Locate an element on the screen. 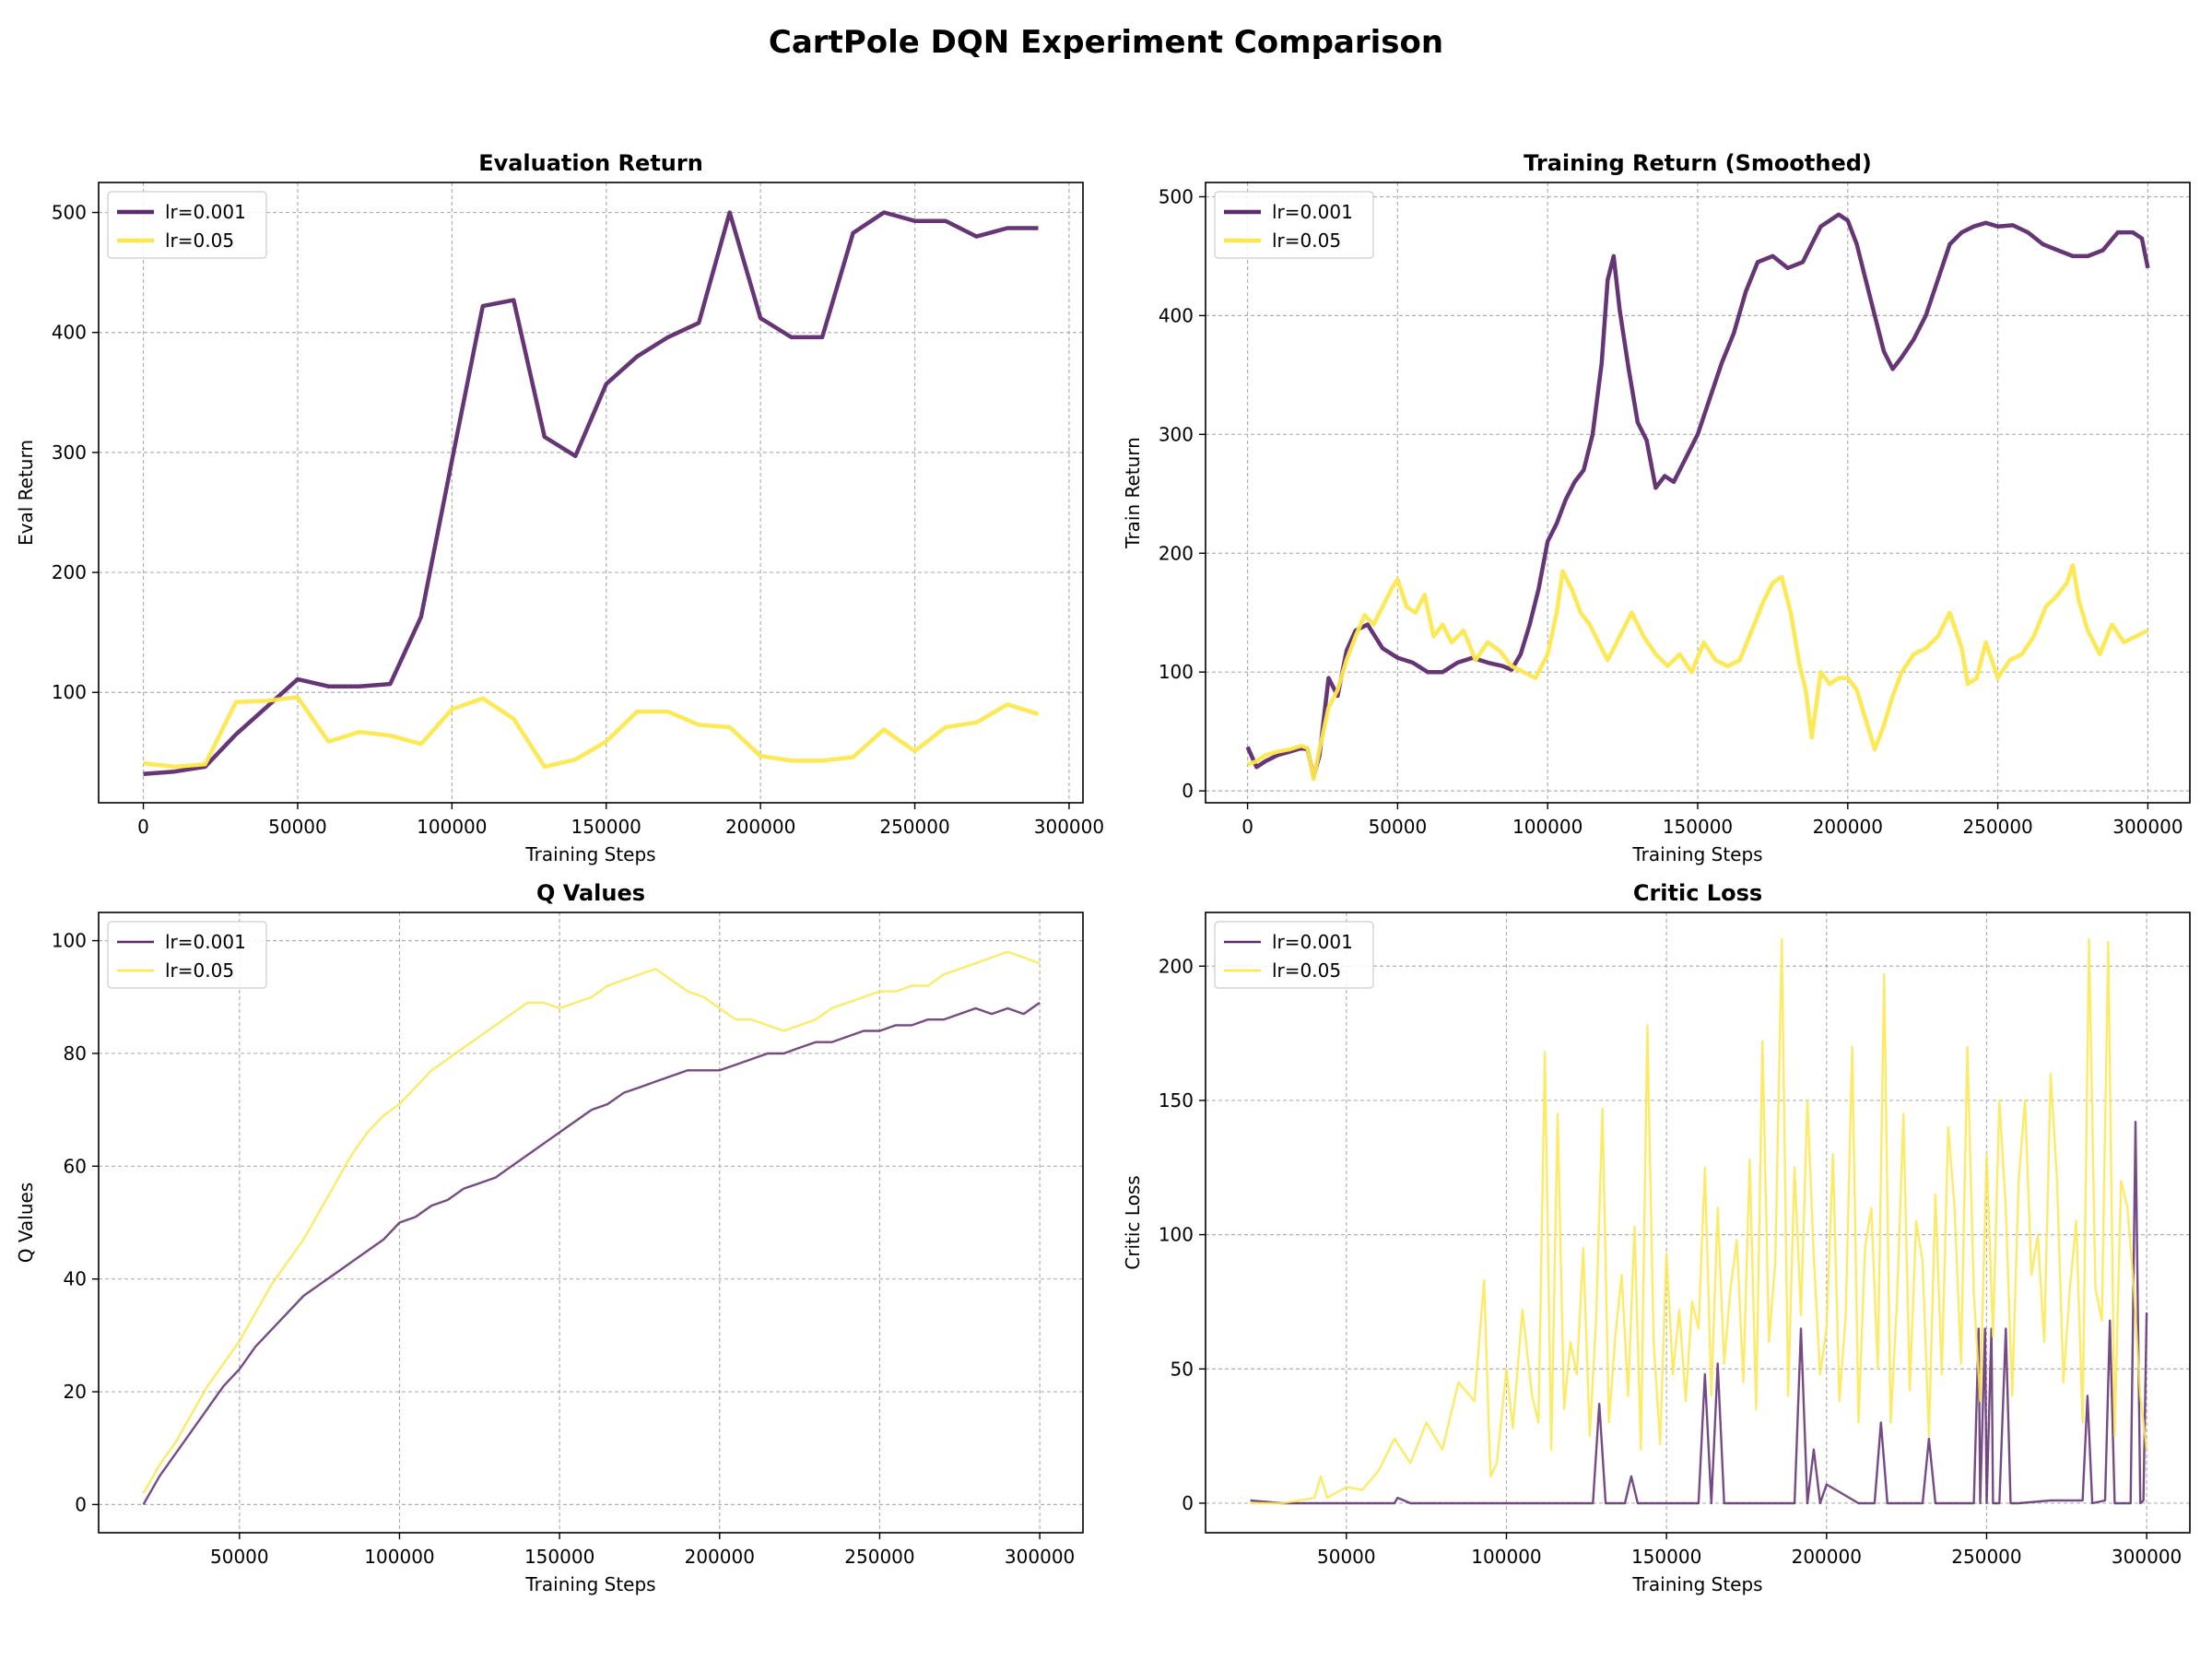  y-axis-label: Critic Loss is located at coordinates (1133, 1222).